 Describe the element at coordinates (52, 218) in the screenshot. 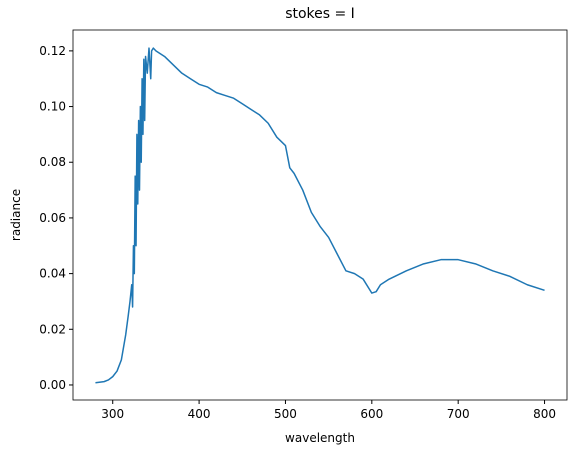

I see `y-tick-label: 0.06` at that location.